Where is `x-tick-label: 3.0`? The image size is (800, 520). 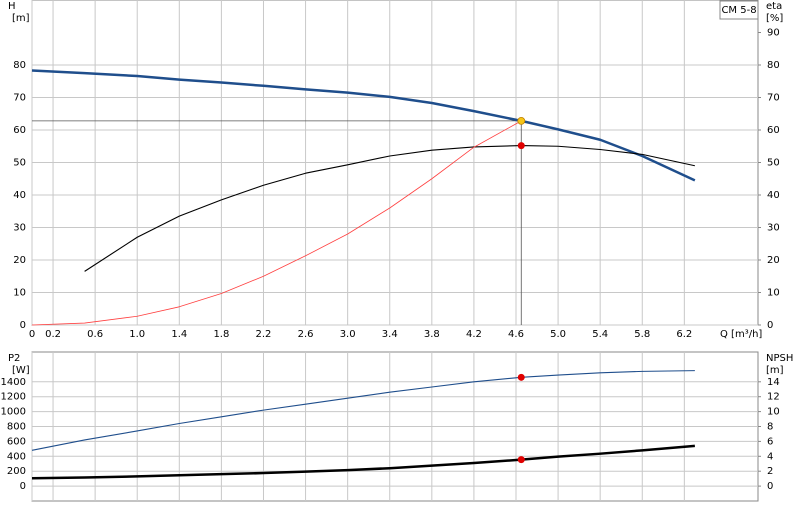 x-tick-label: 3.0 is located at coordinates (348, 334).